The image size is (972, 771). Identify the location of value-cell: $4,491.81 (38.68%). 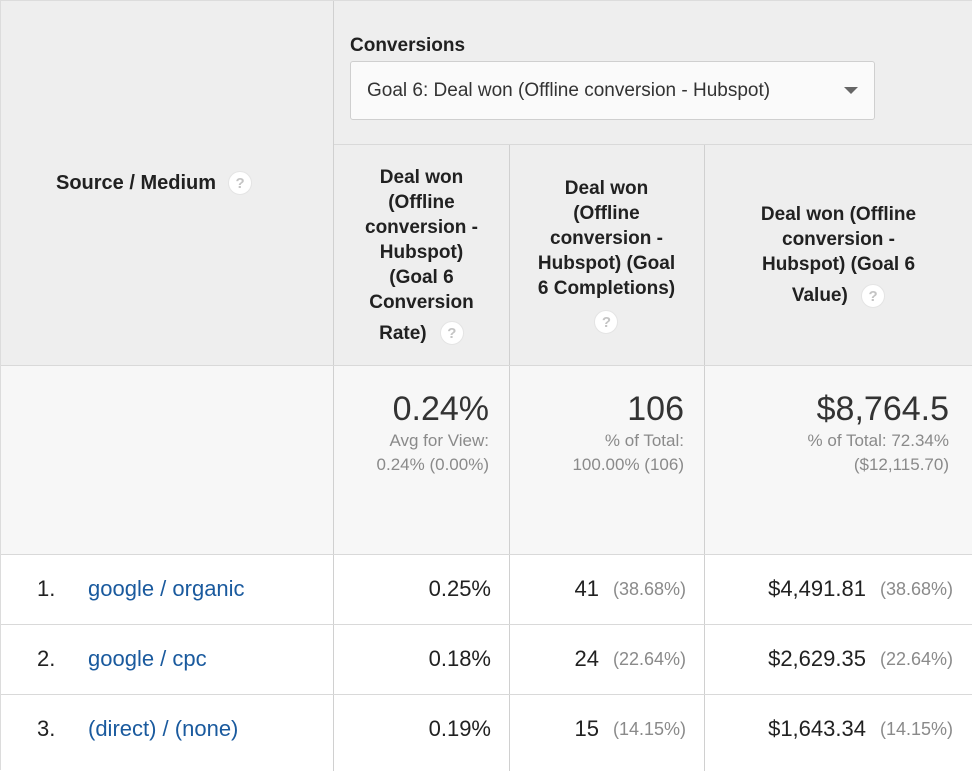
(838, 589).